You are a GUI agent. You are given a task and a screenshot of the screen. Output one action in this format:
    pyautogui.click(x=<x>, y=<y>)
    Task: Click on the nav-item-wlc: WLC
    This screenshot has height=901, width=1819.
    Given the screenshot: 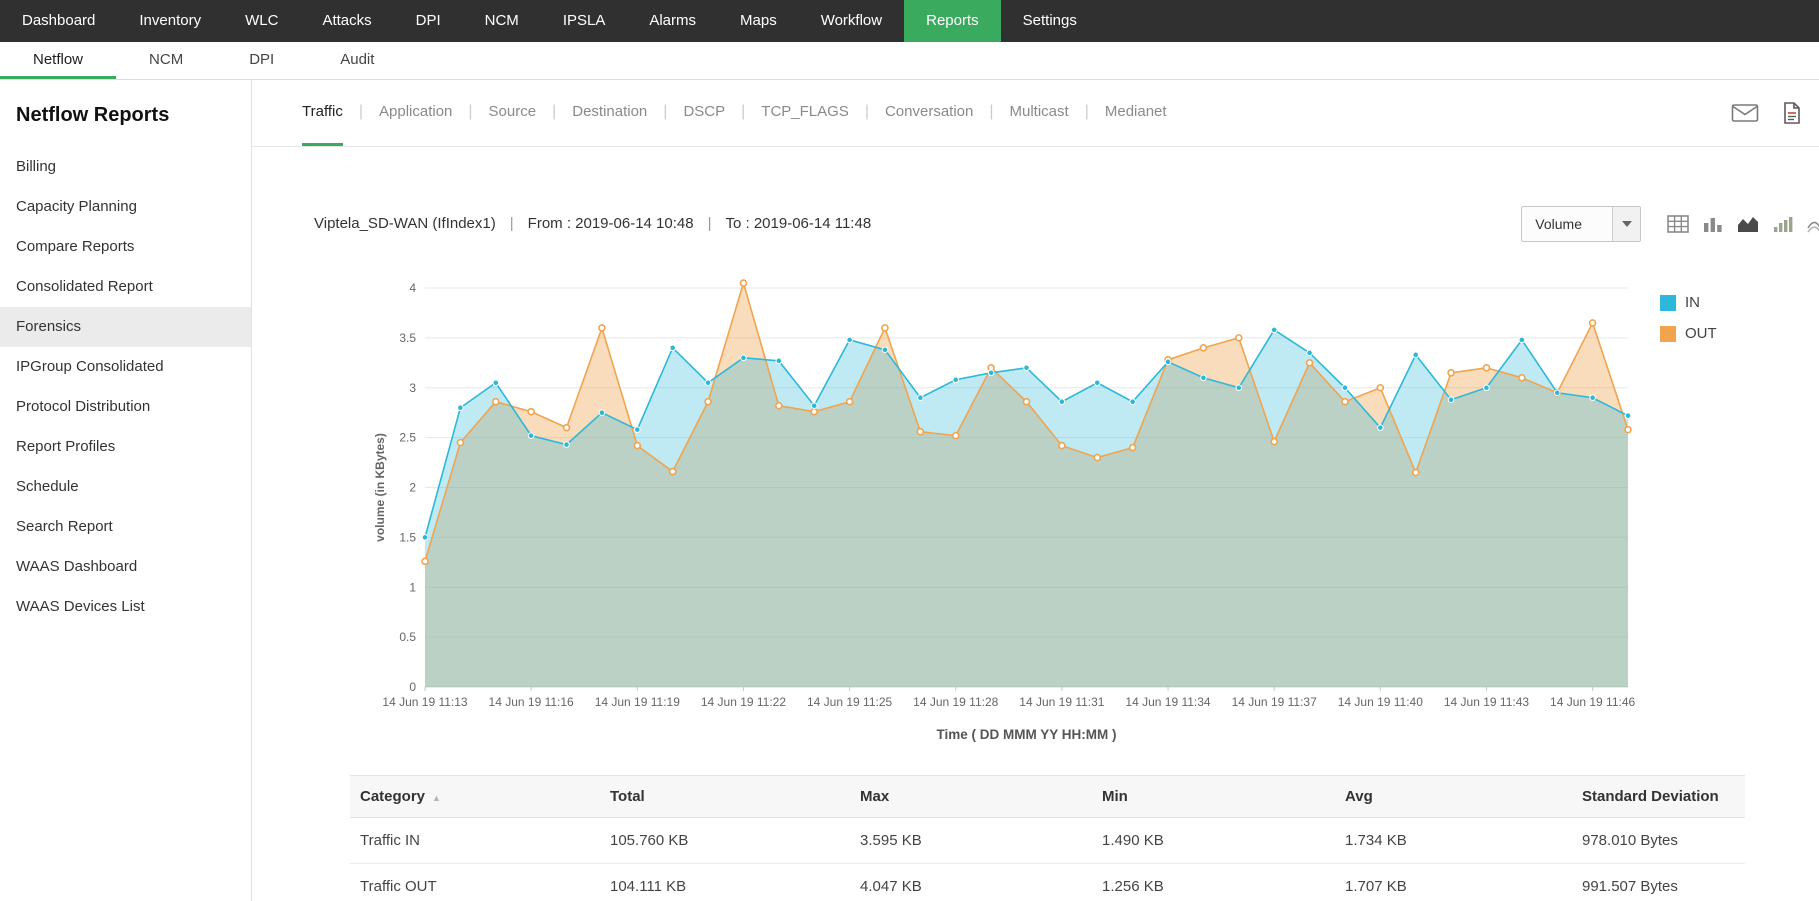 What is the action you would take?
    pyautogui.click(x=262, y=20)
    